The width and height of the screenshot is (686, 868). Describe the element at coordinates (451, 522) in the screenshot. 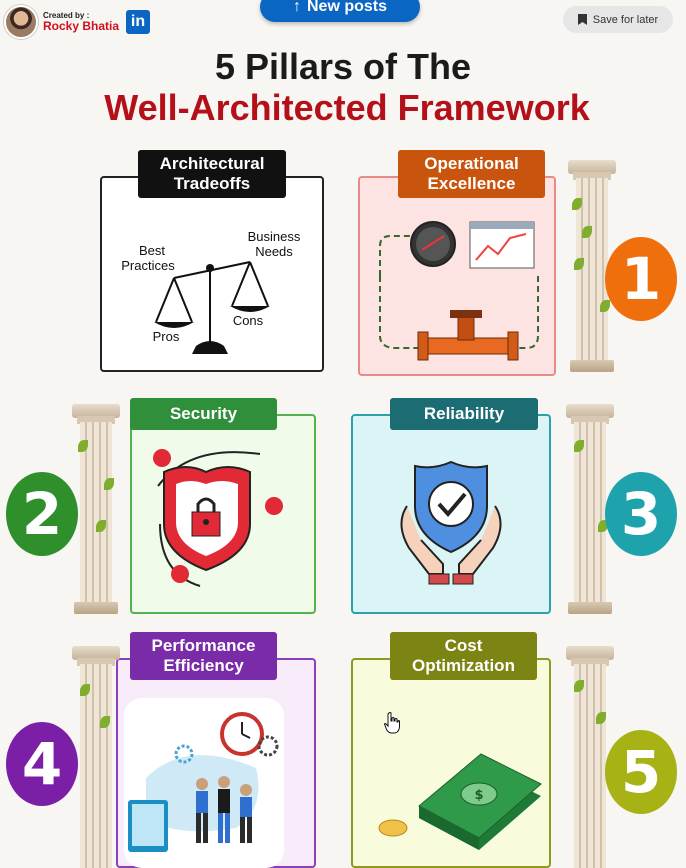

I see `hands-shield-check-icon` at that location.